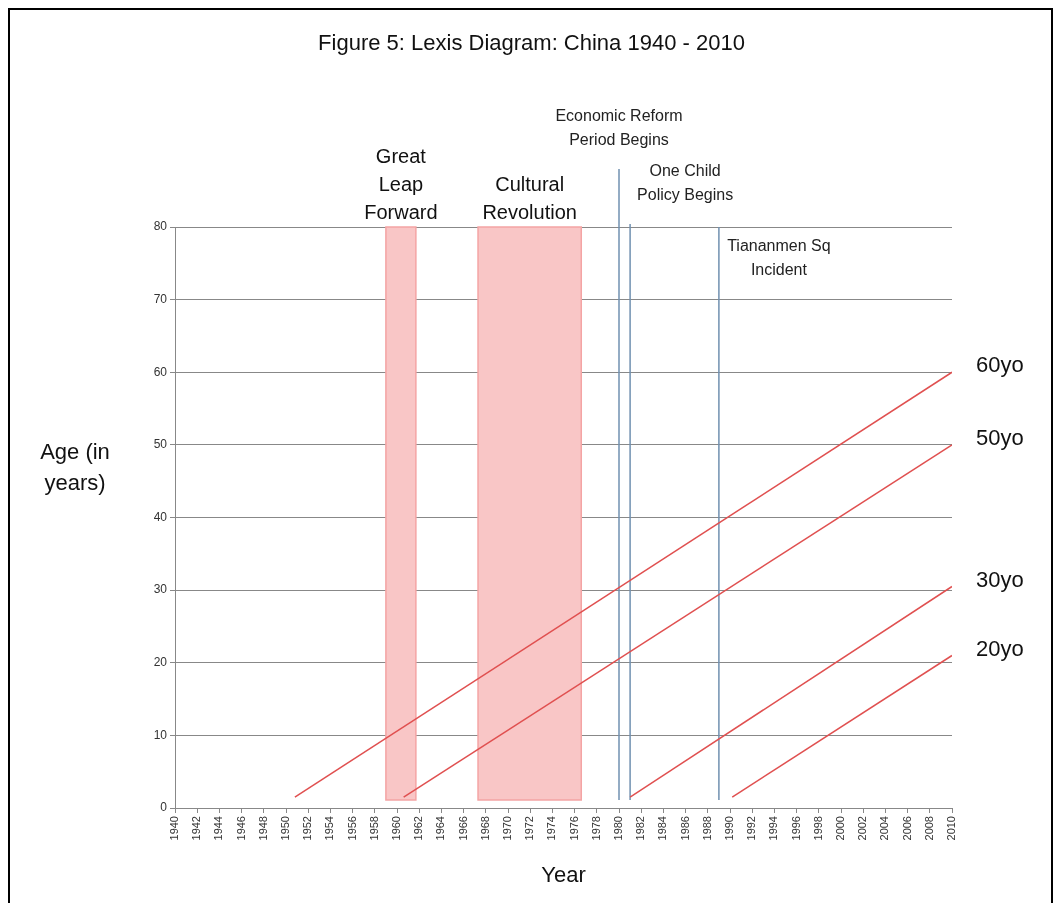 The height and width of the screenshot is (903, 1063). I want to click on x-tick-label: 1984, so click(662, 828).